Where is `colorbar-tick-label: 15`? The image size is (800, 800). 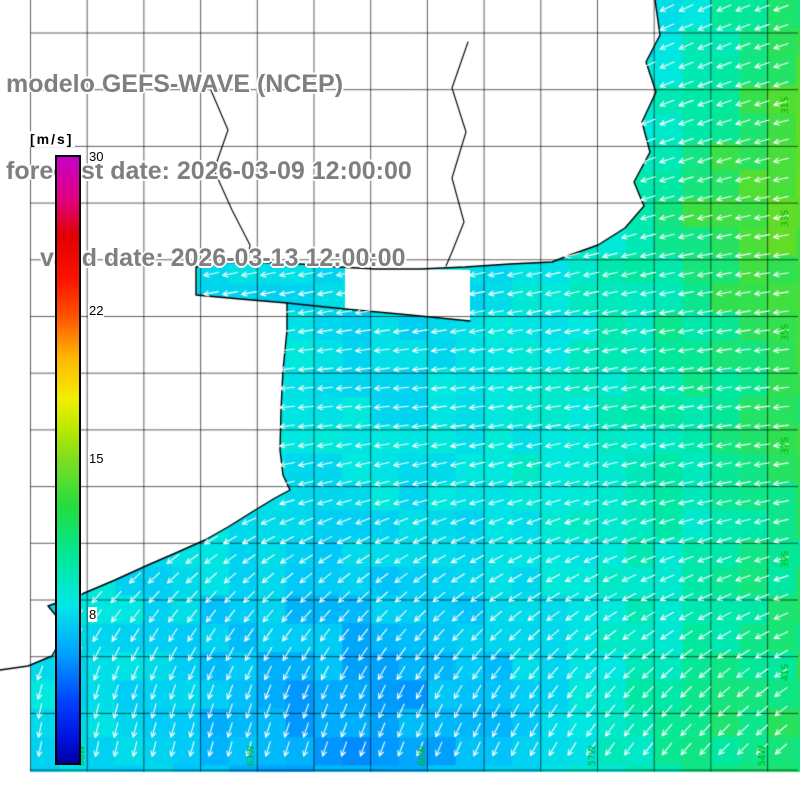 colorbar-tick-label: 15 is located at coordinates (96, 458).